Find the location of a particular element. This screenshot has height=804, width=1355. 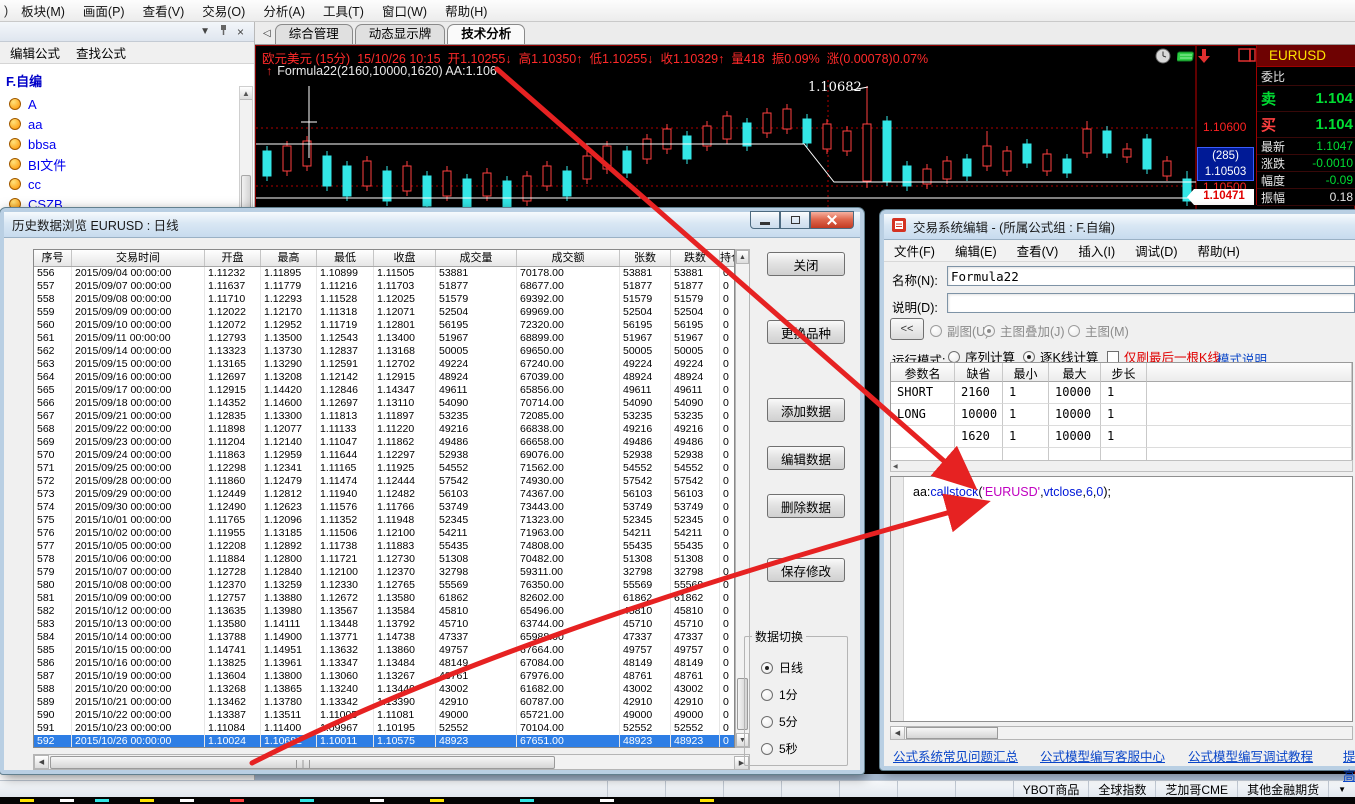

close-panel-icon: × is located at coordinates (240, 31).